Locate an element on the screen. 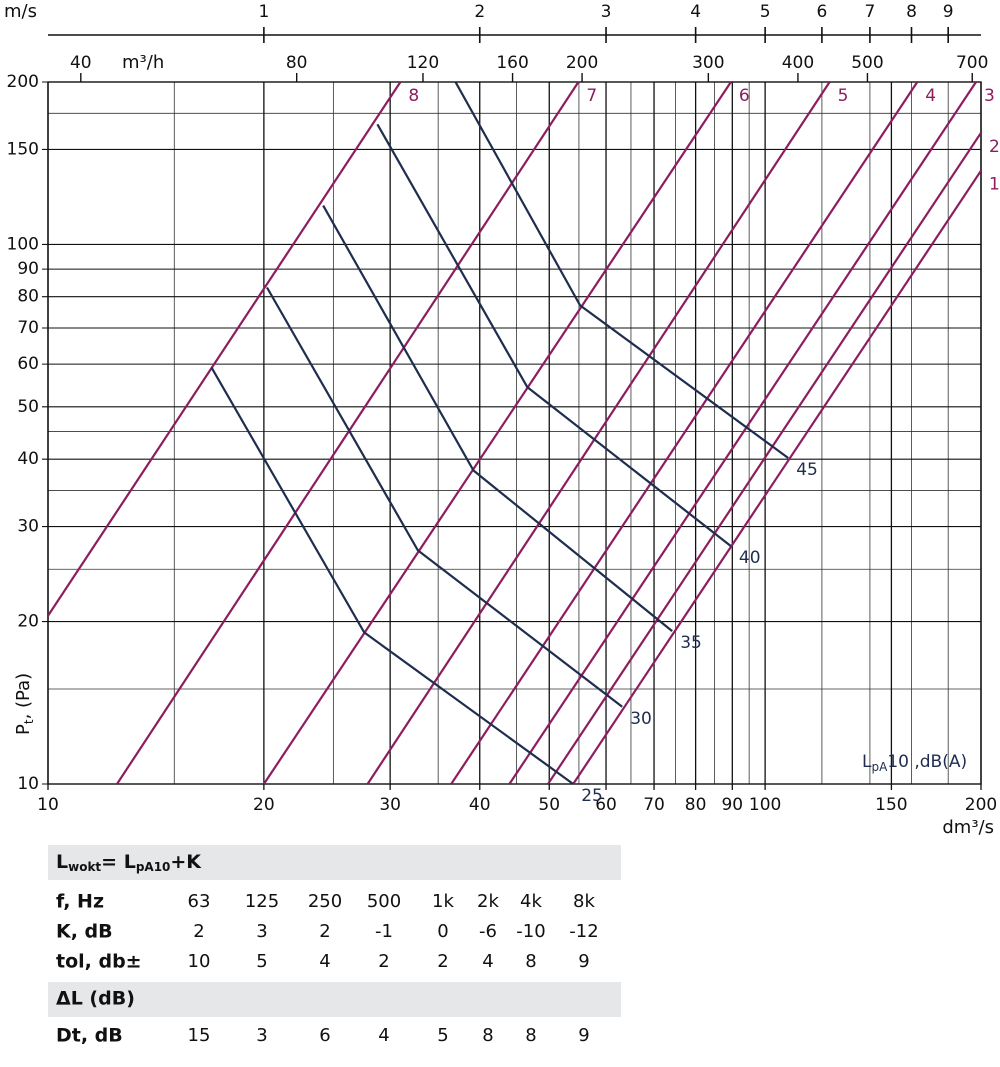 The height and width of the screenshot is (1067, 1000). x-tick-label: 40 is located at coordinates (480, 805).